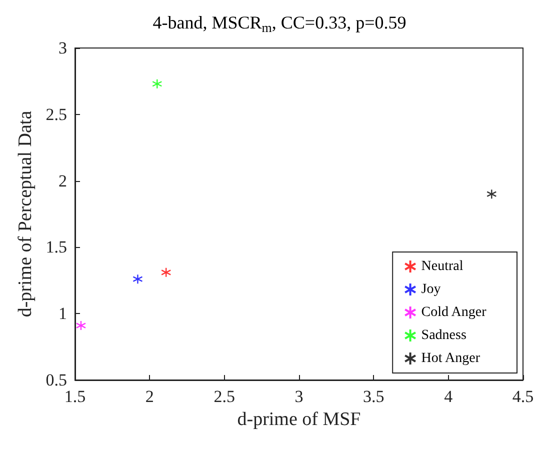 The width and height of the screenshot is (559, 453). Describe the element at coordinates (56, 380) in the screenshot. I see `y-tick-label: 0.5` at that location.